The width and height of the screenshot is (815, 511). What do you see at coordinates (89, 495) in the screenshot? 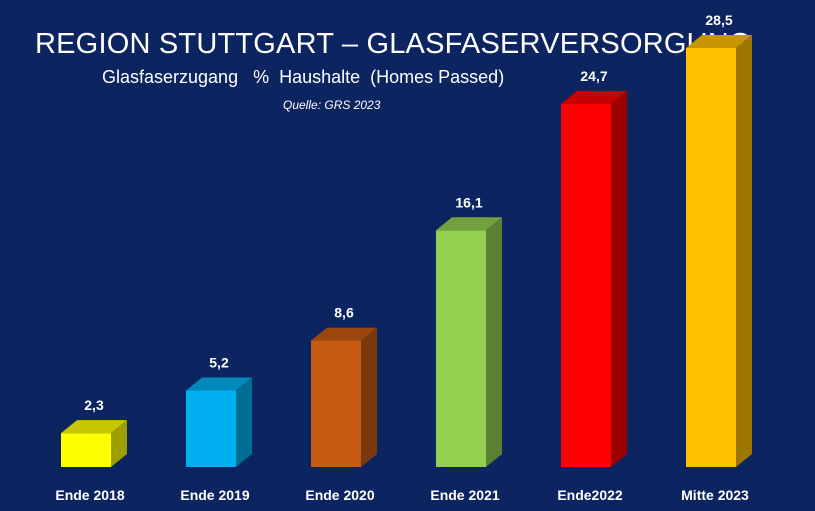
I see `category-label: Ende 2018` at bounding box center [89, 495].